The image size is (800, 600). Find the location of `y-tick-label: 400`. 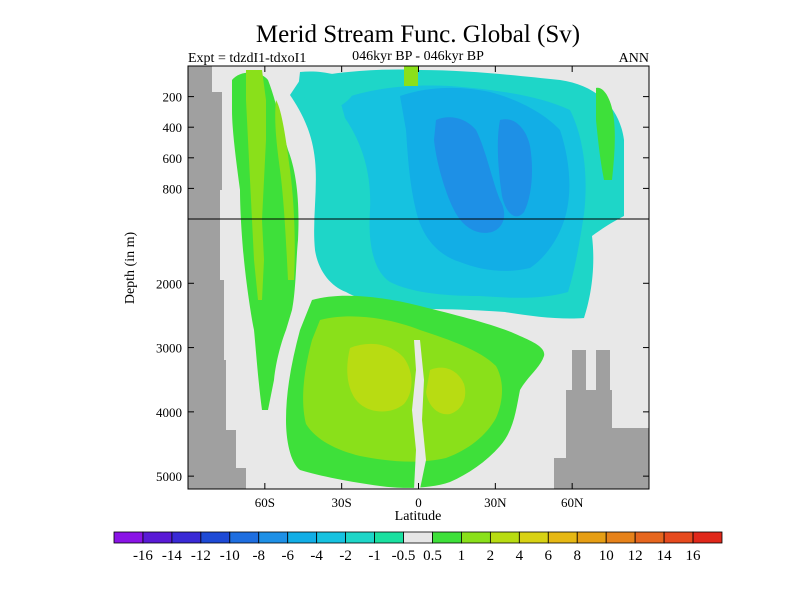

y-tick-label: 400 is located at coordinates (173, 127).